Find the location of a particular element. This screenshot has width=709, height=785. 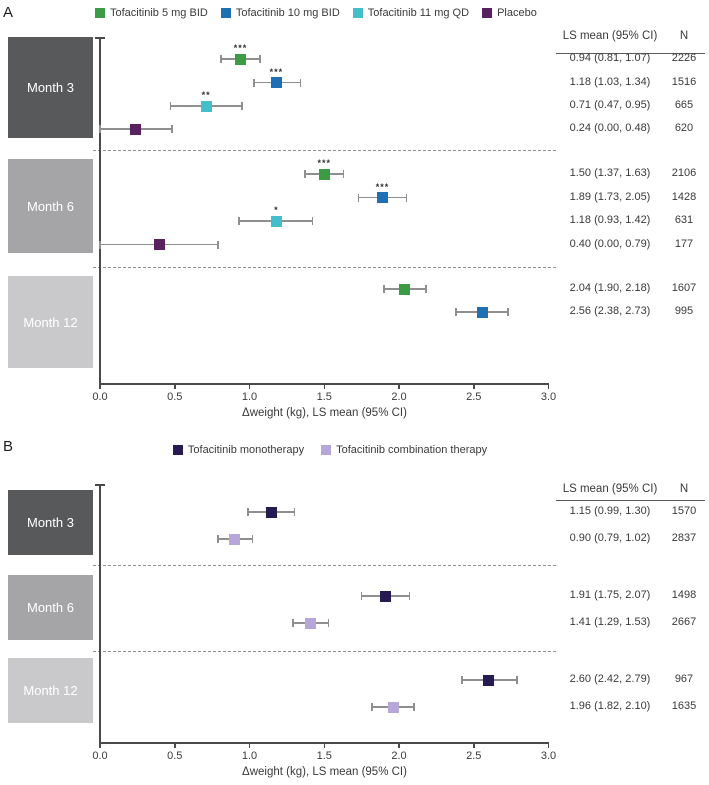

table-n-value: 1570 is located at coordinates (684, 511).